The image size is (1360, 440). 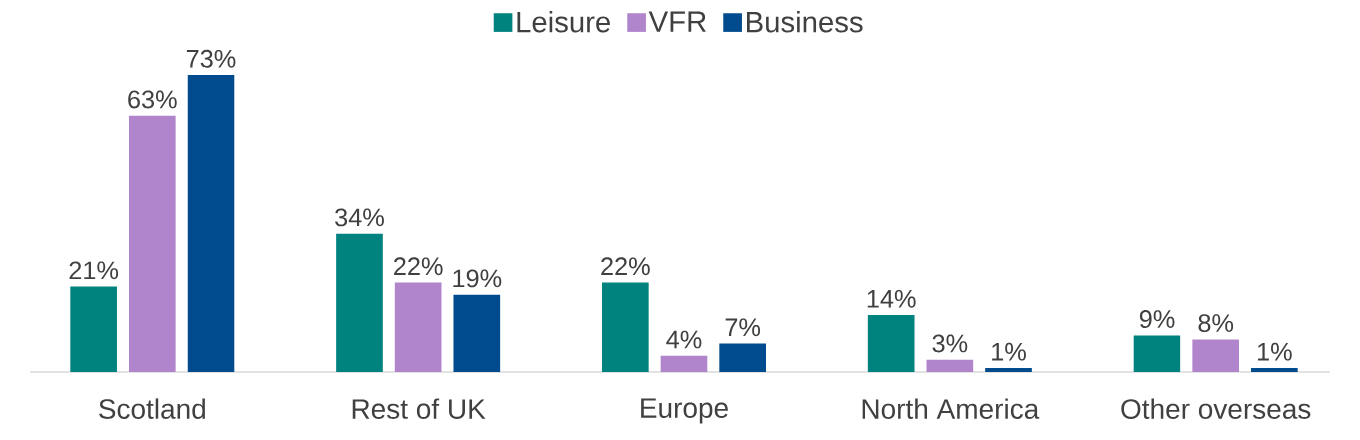 I want to click on data-label: 7%, so click(x=743, y=327).